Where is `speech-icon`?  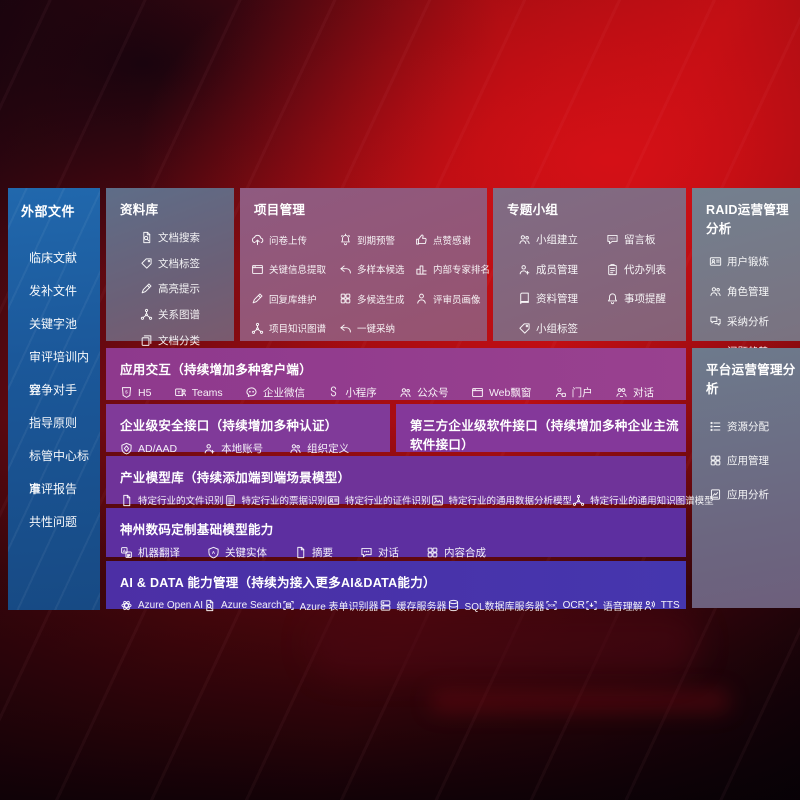 speech-icon is located at coordinates (591, 605).